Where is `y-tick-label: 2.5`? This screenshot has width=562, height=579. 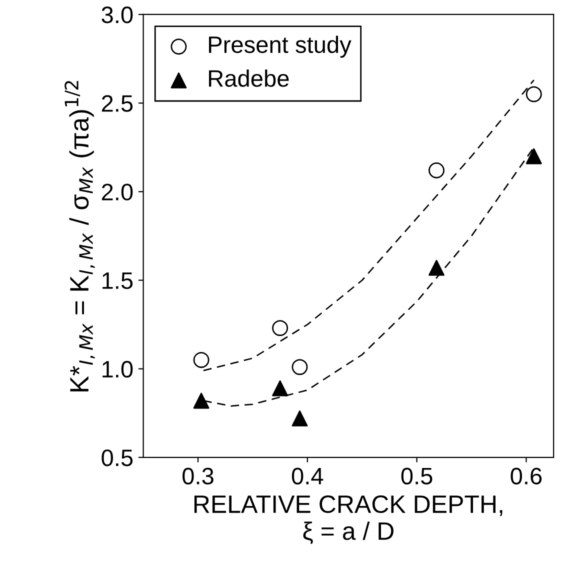
y-tick-label: 2.5 is located at coordinates (117, 103).